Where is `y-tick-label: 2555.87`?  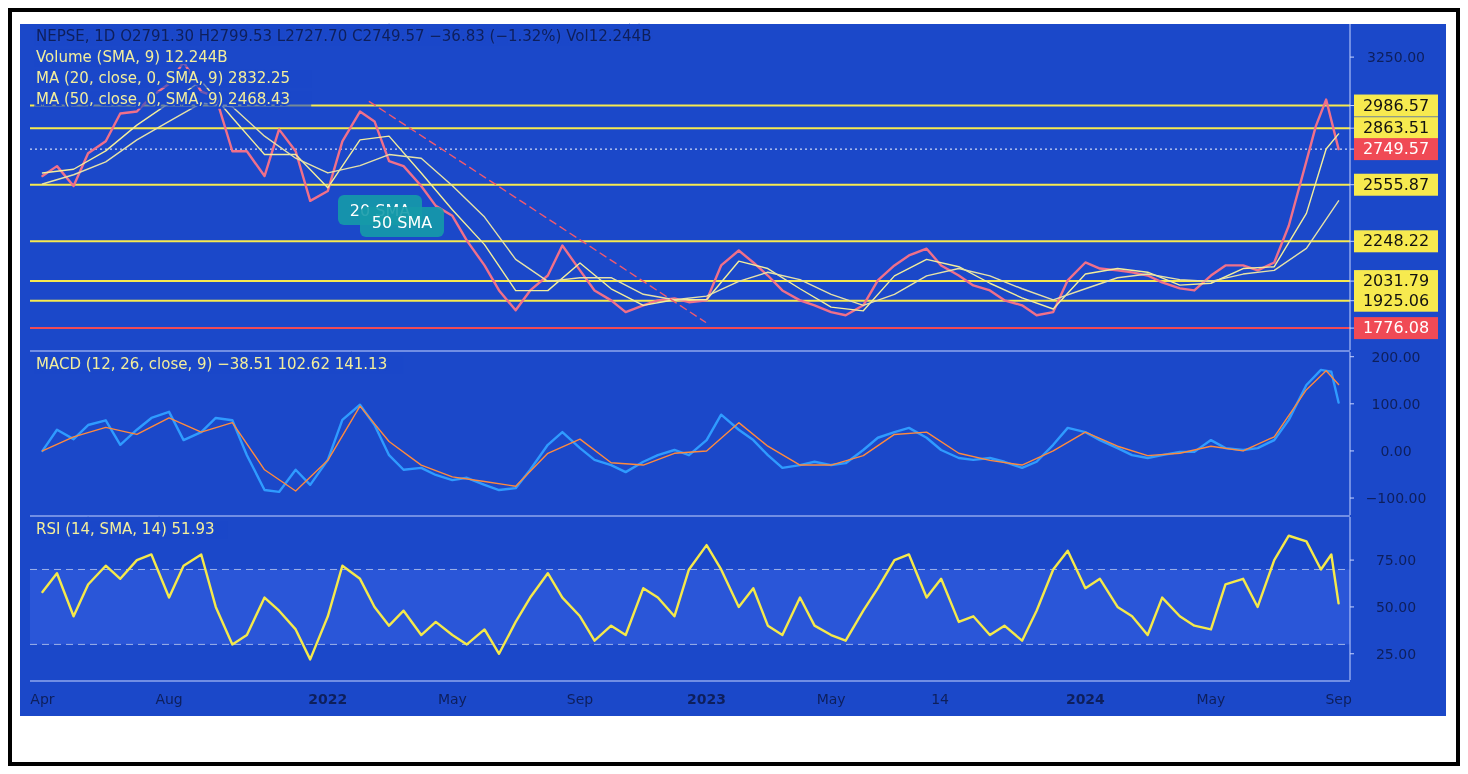 y-tick-label: 2555.87 is located at coordinates (1396, 184).